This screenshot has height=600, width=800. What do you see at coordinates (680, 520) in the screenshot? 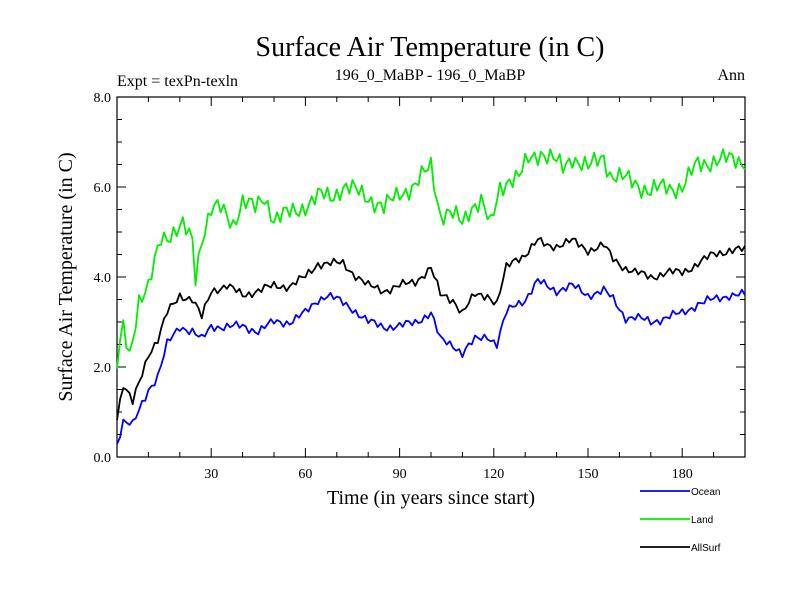
I see `legend: Ocean Land AllSurf` at bounding box center [680, 520].